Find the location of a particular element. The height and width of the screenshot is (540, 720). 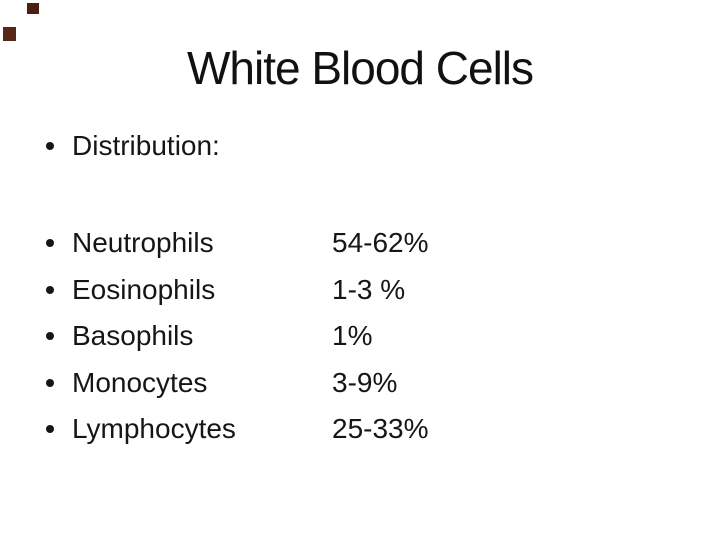

list-item-eosinophils: Eosinophils is located at coordinates (130, 290).